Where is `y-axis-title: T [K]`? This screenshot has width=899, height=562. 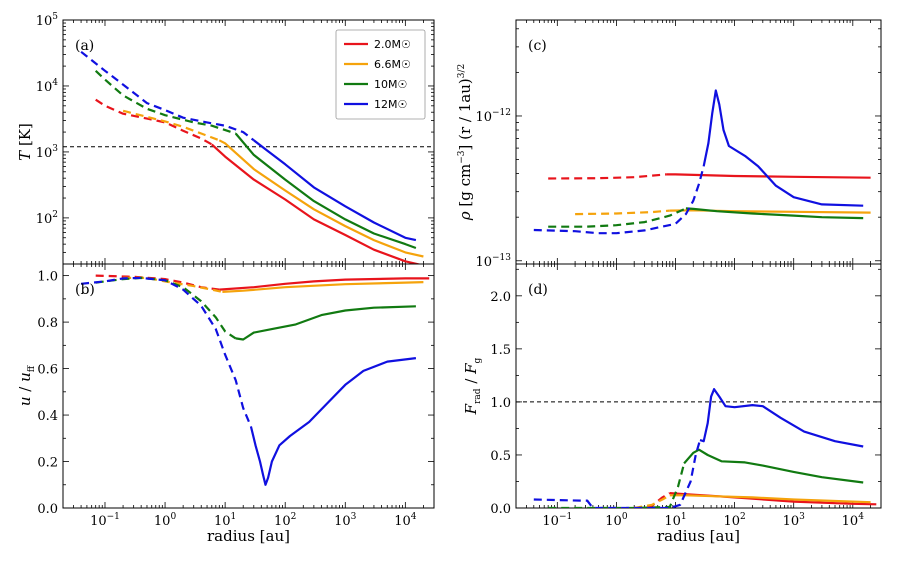
y-axis-title: T [K] is located at coordinates (25, 142).